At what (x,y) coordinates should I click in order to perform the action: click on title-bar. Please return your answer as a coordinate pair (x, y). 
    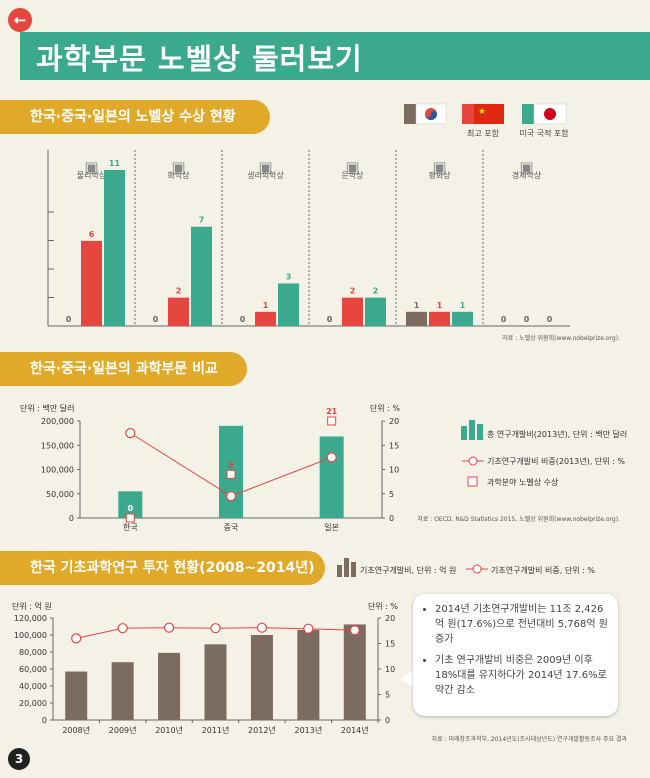
    Looking at the image, I should click on (335, 56).